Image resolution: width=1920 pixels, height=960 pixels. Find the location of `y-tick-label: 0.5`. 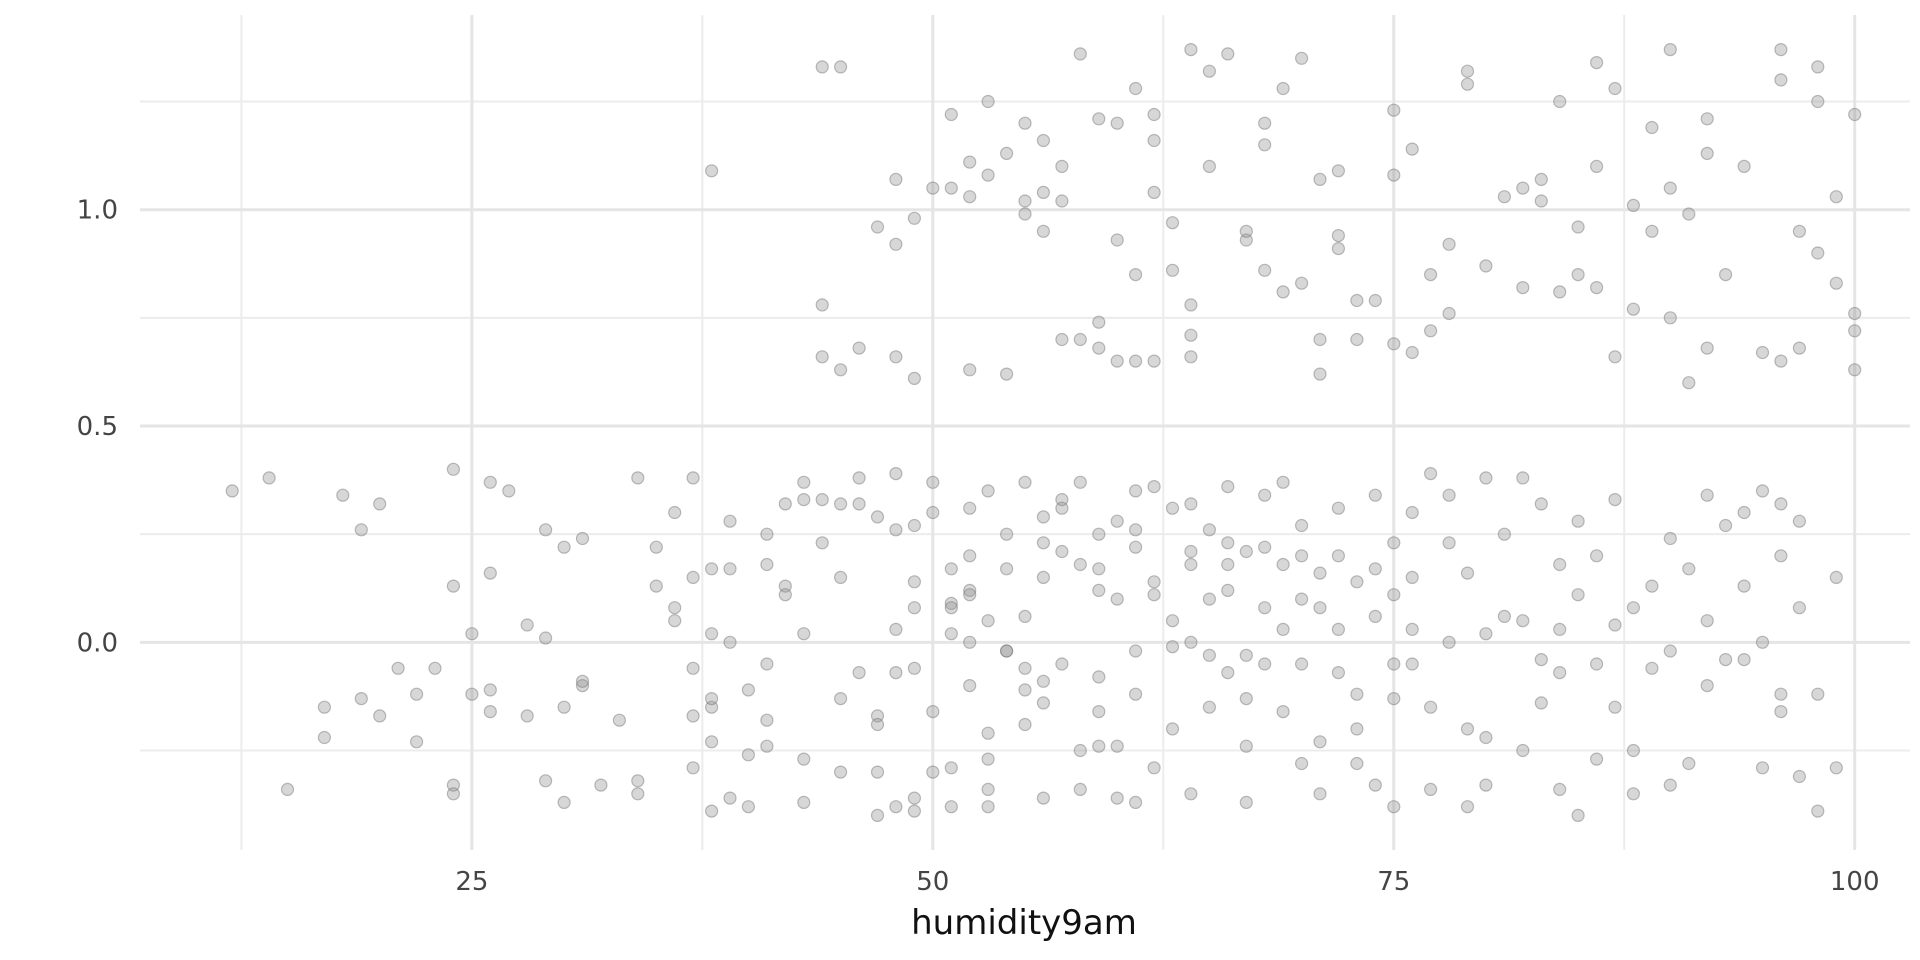

y-tick-label: 0.5 is located at coordinates (97, 427).